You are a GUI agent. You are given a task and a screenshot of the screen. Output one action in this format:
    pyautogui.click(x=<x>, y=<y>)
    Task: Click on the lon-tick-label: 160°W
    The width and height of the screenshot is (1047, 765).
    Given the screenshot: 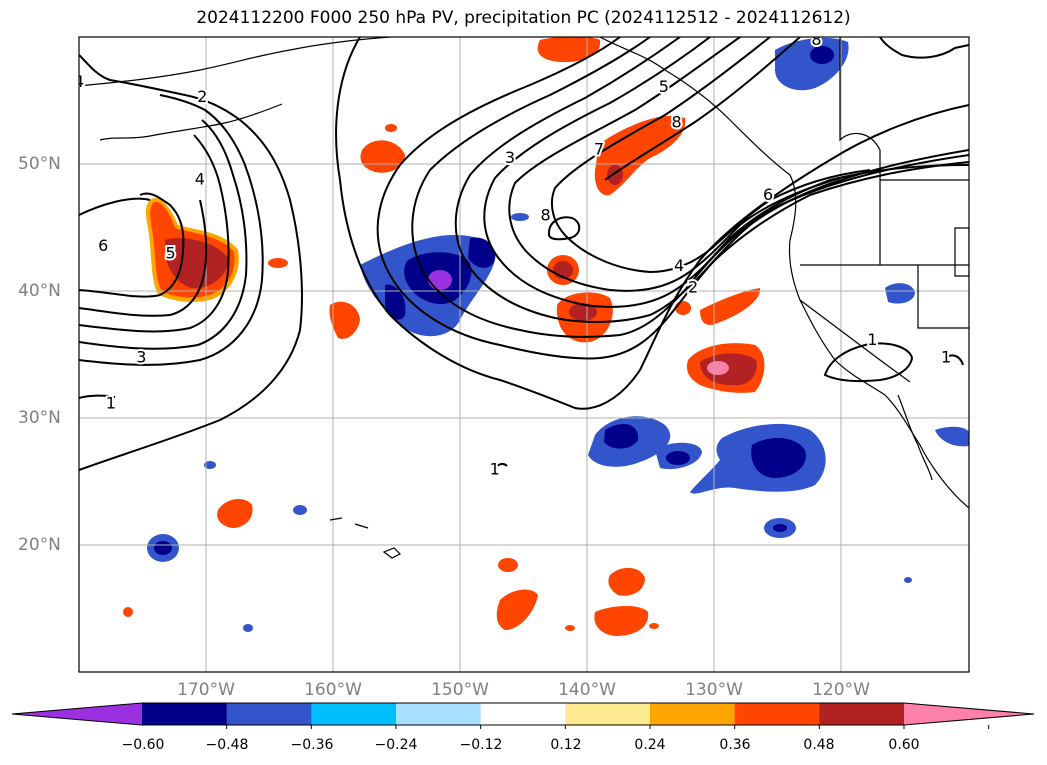 What is the action you would take?
    pyautogui.click(x=333, y=690)
    